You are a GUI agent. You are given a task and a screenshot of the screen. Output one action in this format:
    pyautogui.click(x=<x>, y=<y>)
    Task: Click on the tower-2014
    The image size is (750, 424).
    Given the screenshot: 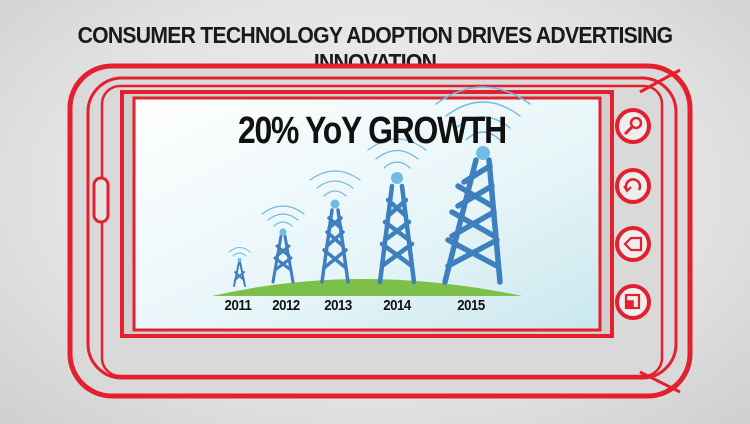 What is the action you would take?
    pyautogui.click(x=397, y=211)
    